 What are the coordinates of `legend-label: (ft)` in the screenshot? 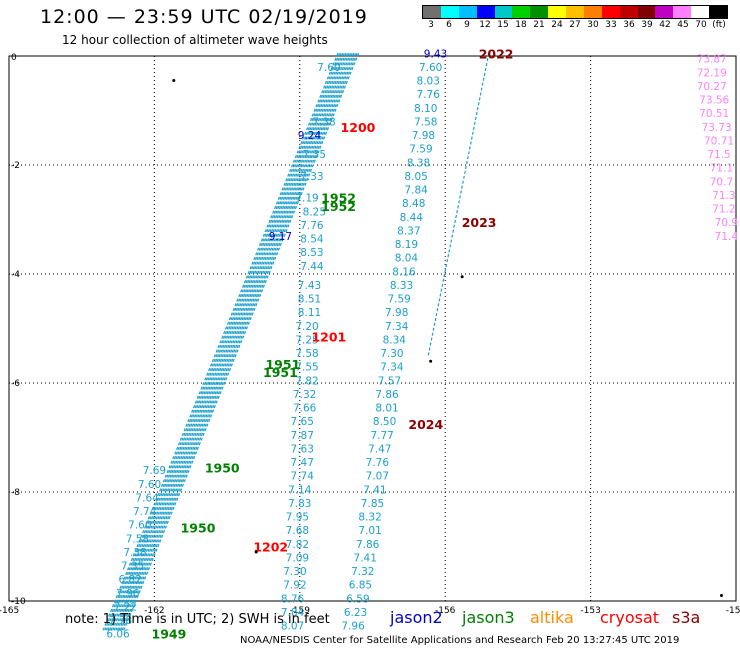 It's located at (719, 25).